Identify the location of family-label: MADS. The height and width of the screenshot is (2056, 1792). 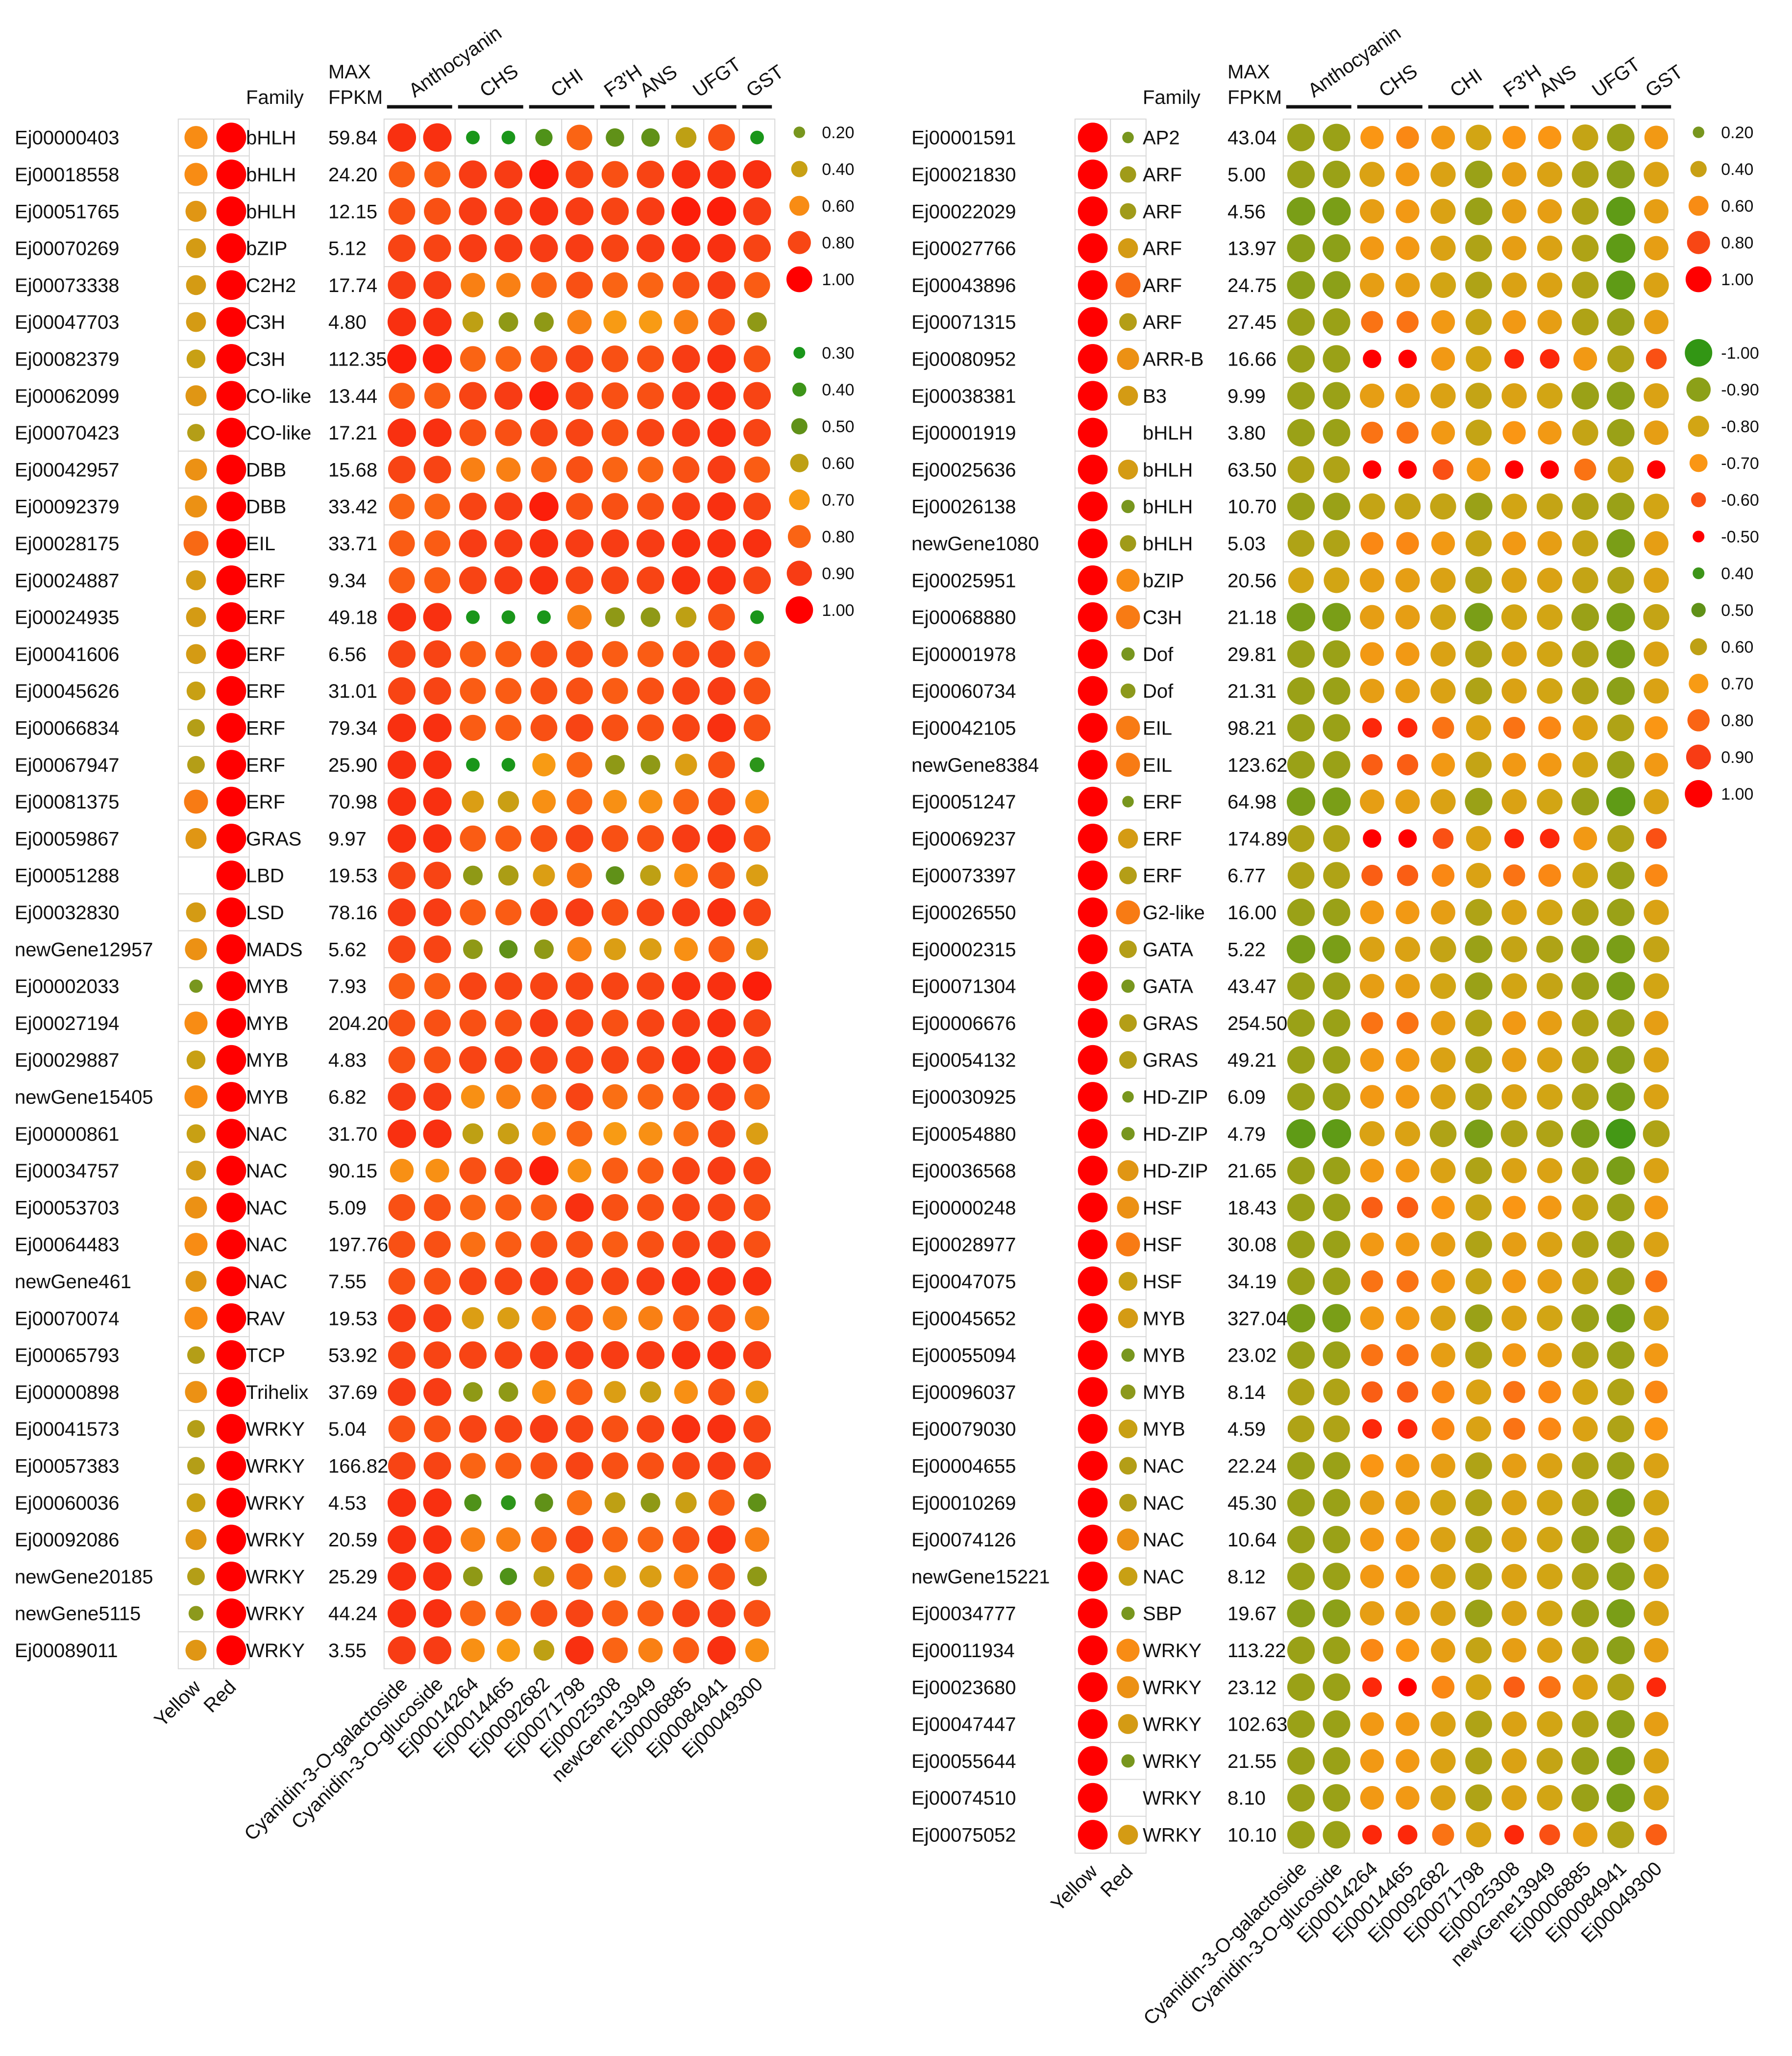
(274, 949).